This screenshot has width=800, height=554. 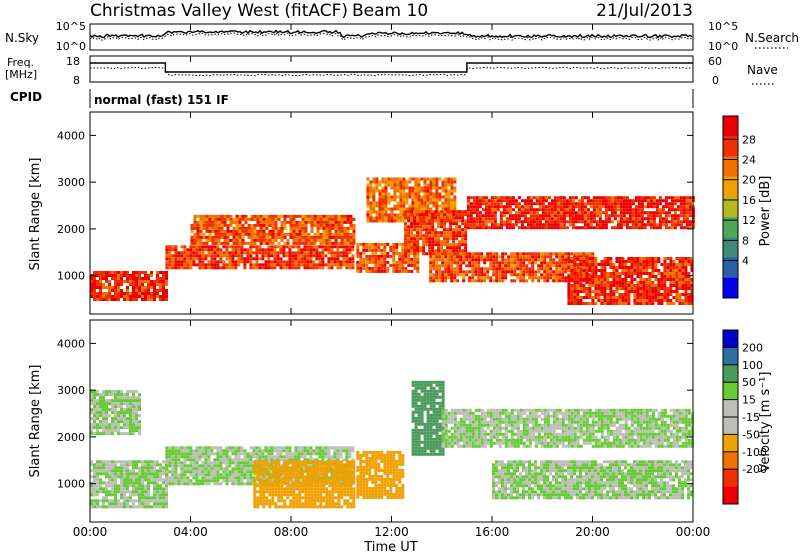 I want to click on cpid-mode: normal (fast) 151 IF, so click(x=161, y=100).